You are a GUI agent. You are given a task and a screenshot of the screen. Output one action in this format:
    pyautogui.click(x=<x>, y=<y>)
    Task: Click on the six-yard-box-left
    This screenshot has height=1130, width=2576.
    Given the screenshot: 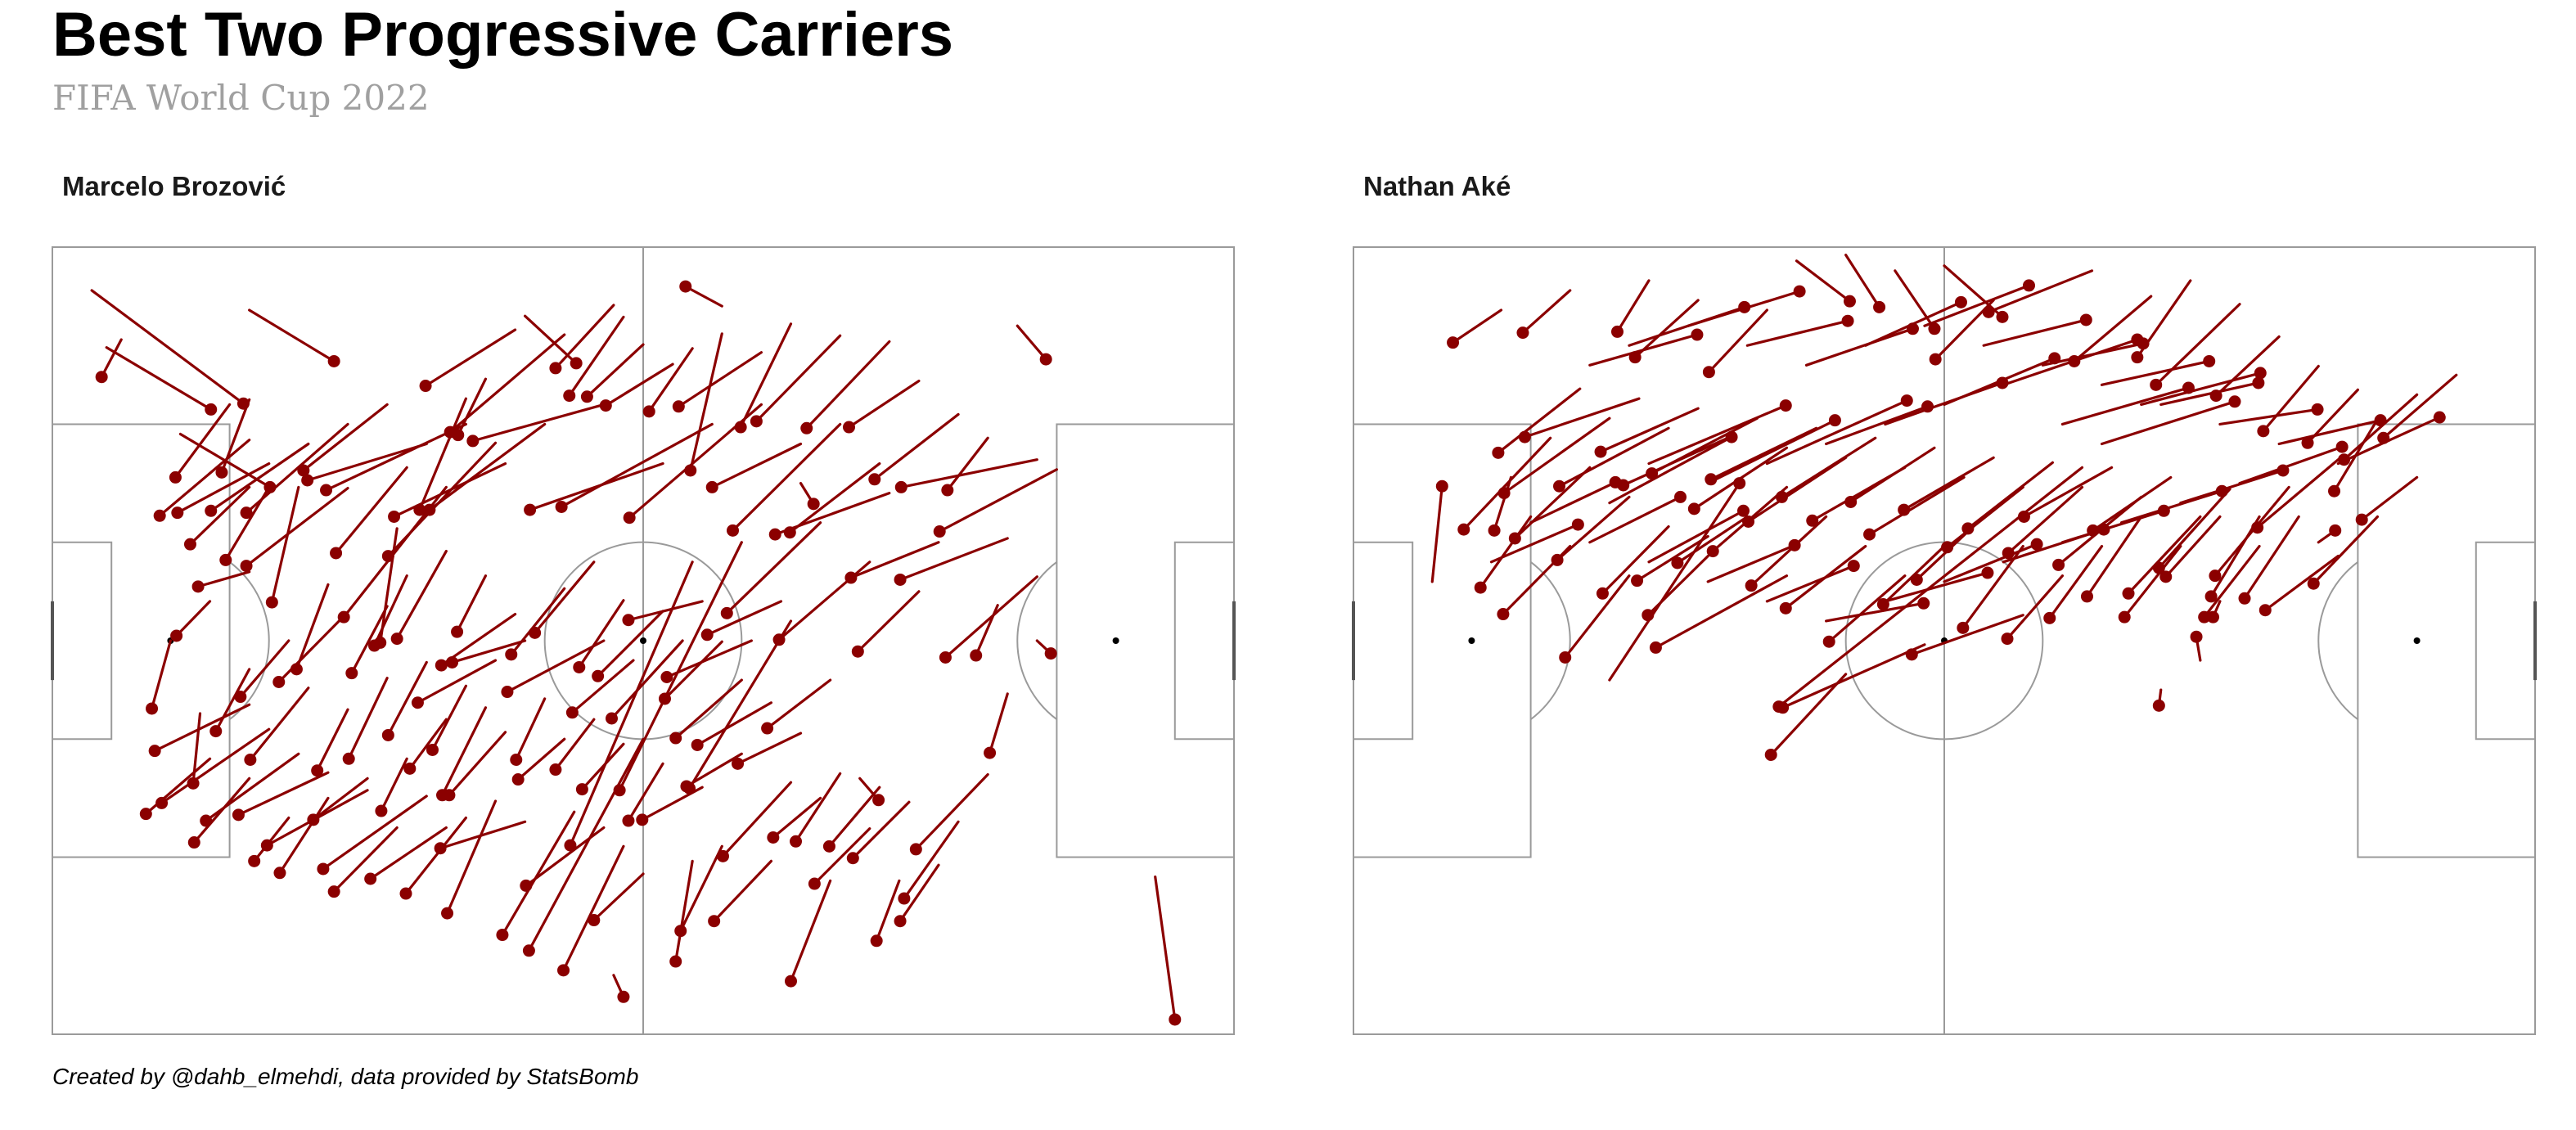 What is the action you would take?
    pyautogui.click(x=82, y=641)
    